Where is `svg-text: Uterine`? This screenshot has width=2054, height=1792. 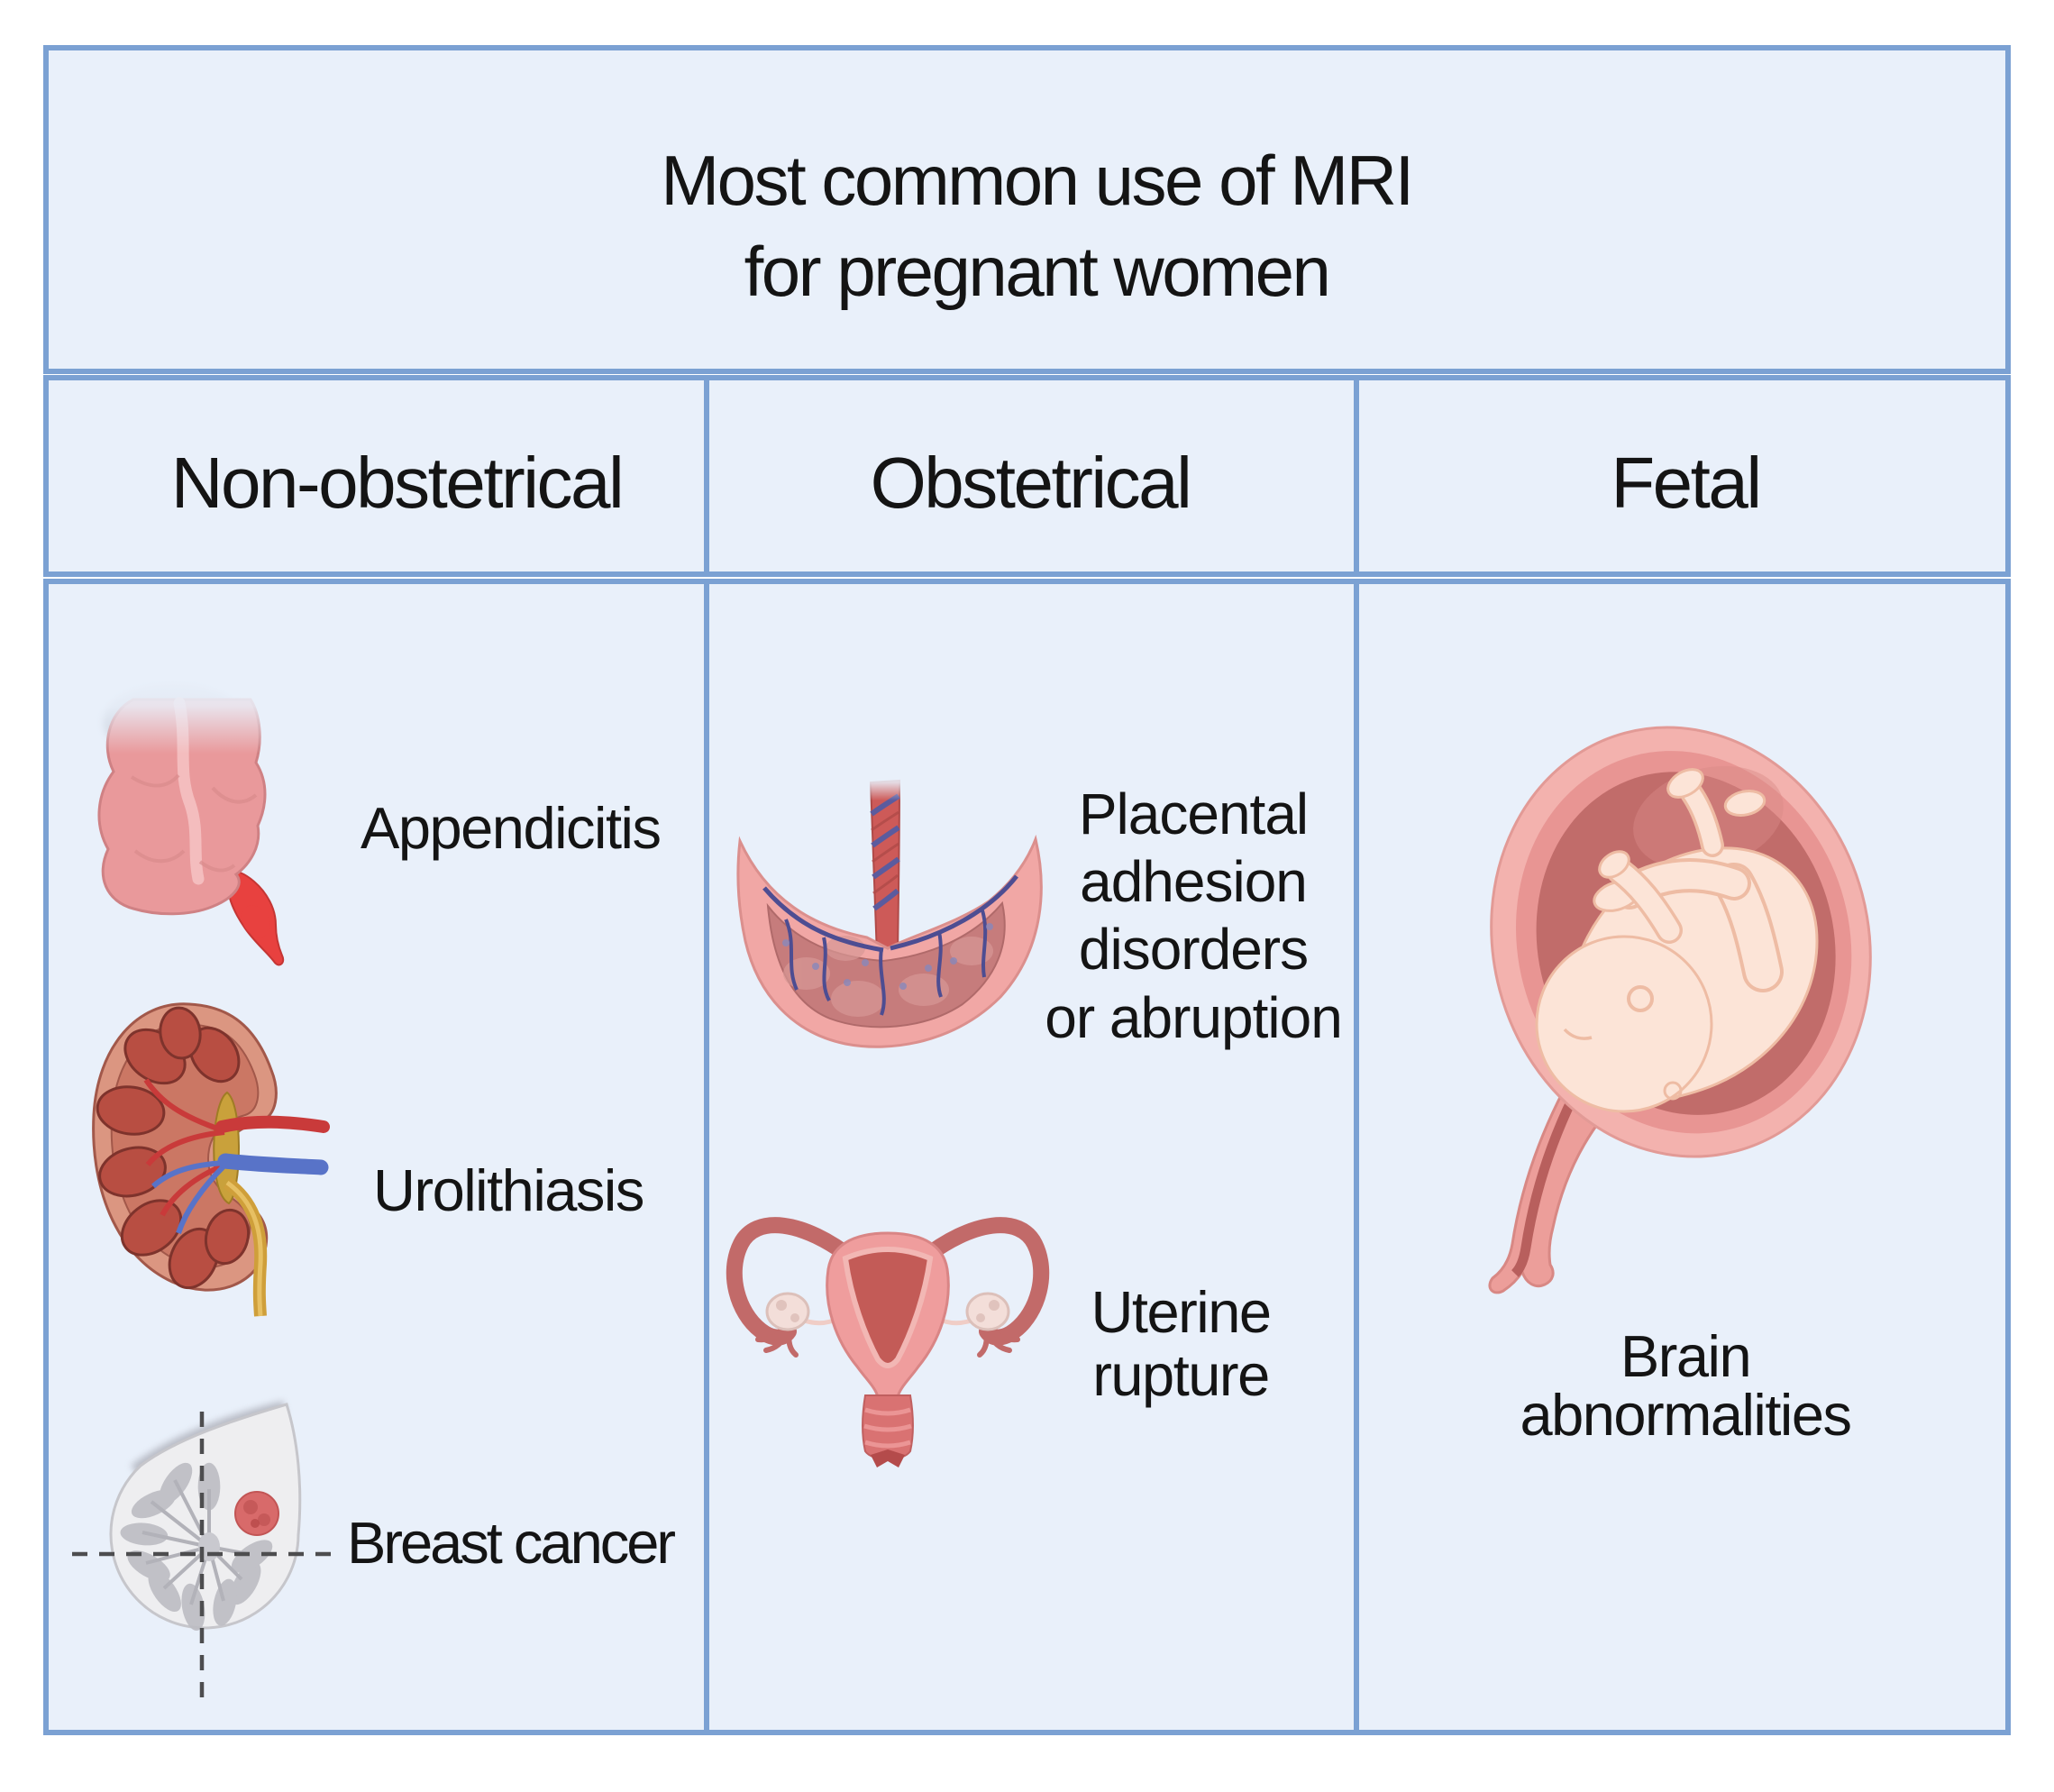 svg-text: Uterine is located at coordinates (1181, 1312).